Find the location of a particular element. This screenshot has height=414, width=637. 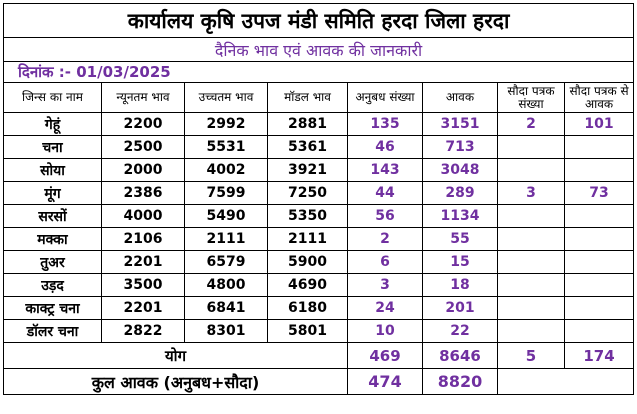

max-price: 4002 is located at coordinates (226, 170).